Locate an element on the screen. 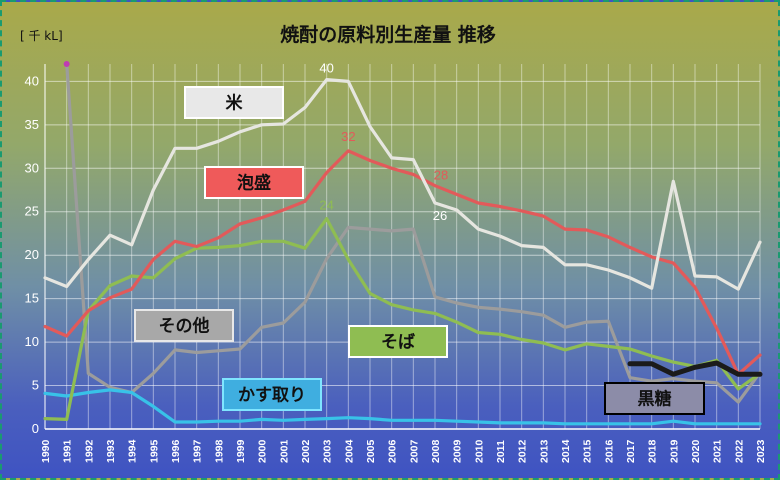  x-tick-label: 1992 is located at coordinates (89, 451).